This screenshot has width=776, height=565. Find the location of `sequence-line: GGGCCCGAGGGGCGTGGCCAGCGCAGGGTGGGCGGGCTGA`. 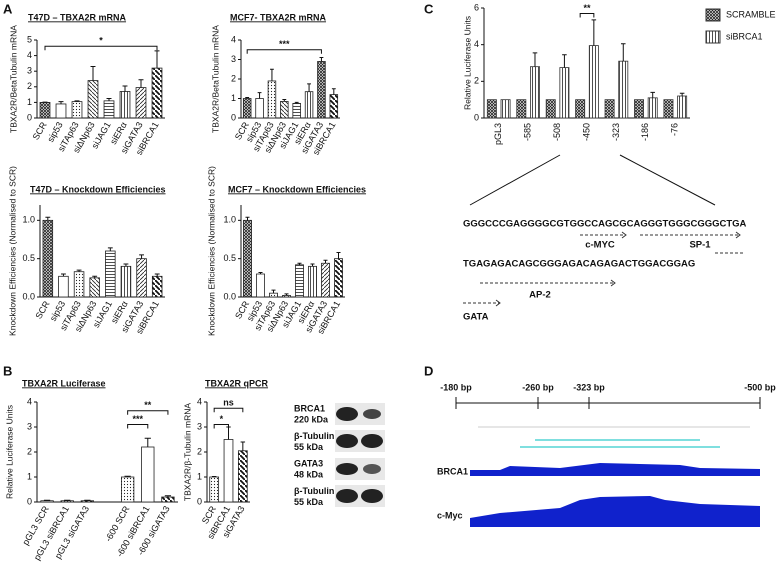

sequence-line: GGGCCCGAGGGGCGTGGCCAGCGCAGGGTGGGCGGGCTGA is located at coordinates (605, 224).